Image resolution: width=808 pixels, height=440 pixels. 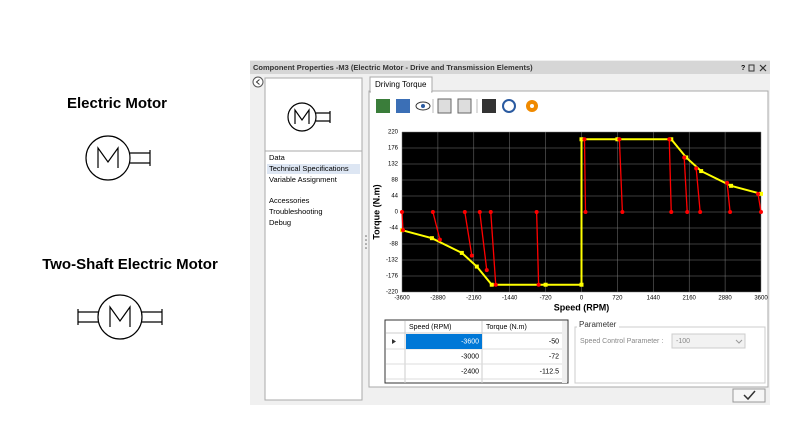 I want to click on column-header: Speed (RPM), so click(x=430, y=327).